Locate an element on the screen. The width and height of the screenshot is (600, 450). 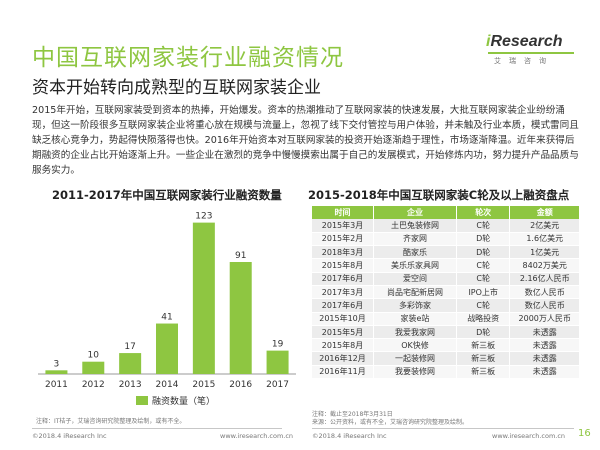
right-note-line-1: 注释：截止至2018年3月31日 is located at coordinates (352, 414).